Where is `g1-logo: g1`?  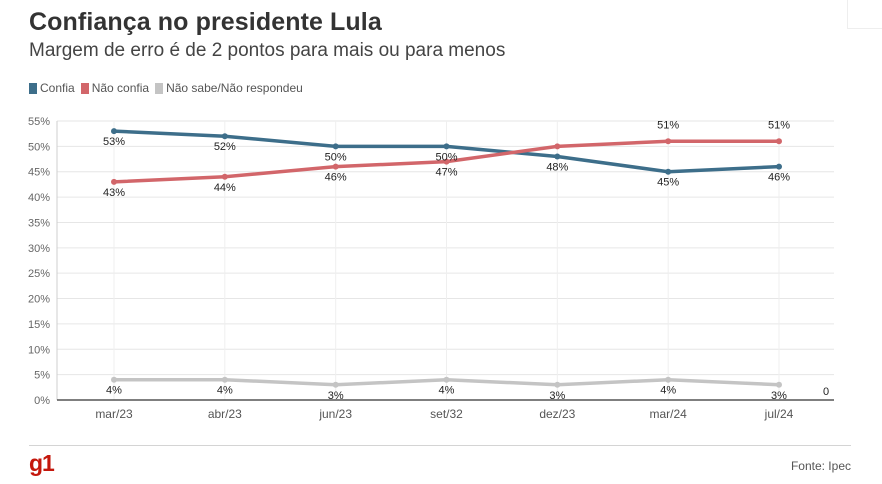 g1-logo: g1 is located at coordinates (42, 463).